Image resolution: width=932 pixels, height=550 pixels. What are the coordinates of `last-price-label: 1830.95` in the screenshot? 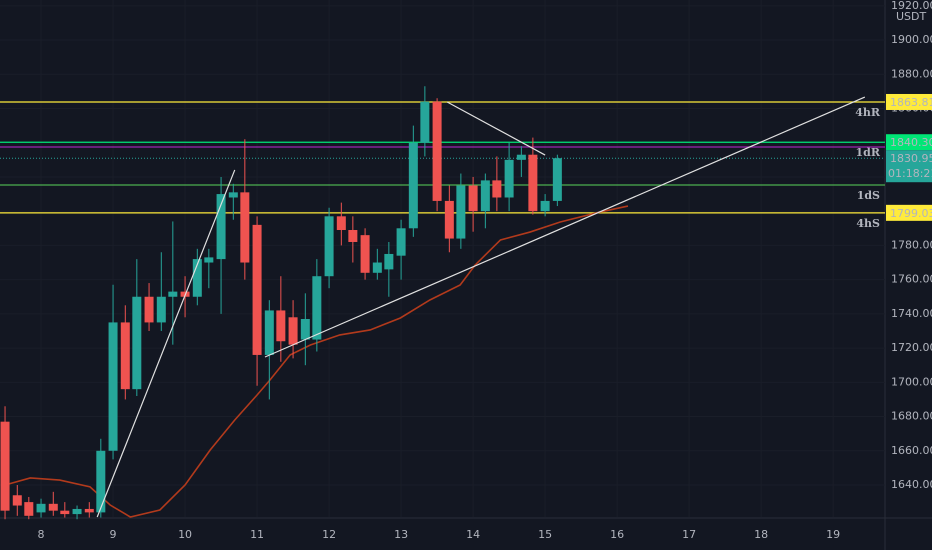 It's located at (911, 158).